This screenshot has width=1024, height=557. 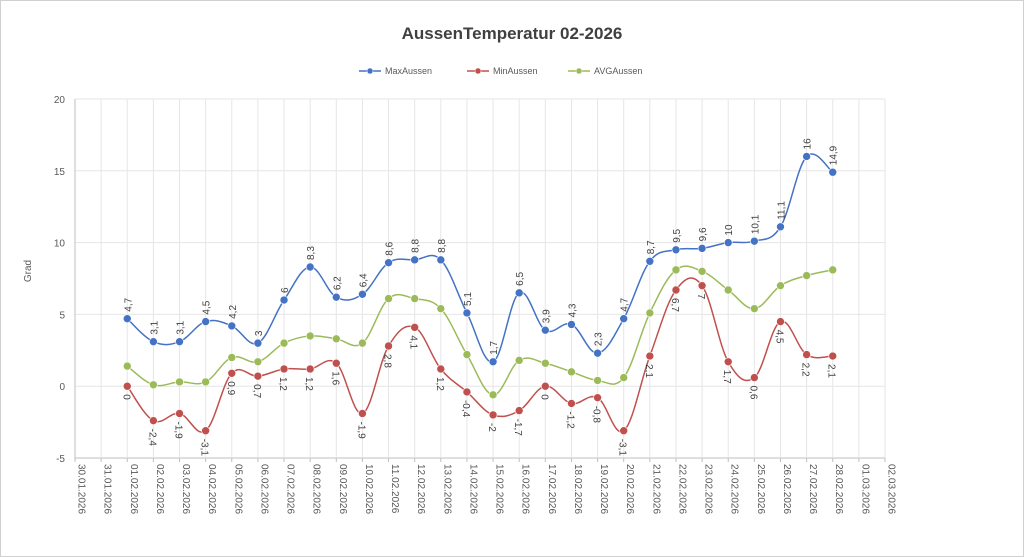 I want to click on legend-item-avg: AVGAussen, so click(x=605, y=71).